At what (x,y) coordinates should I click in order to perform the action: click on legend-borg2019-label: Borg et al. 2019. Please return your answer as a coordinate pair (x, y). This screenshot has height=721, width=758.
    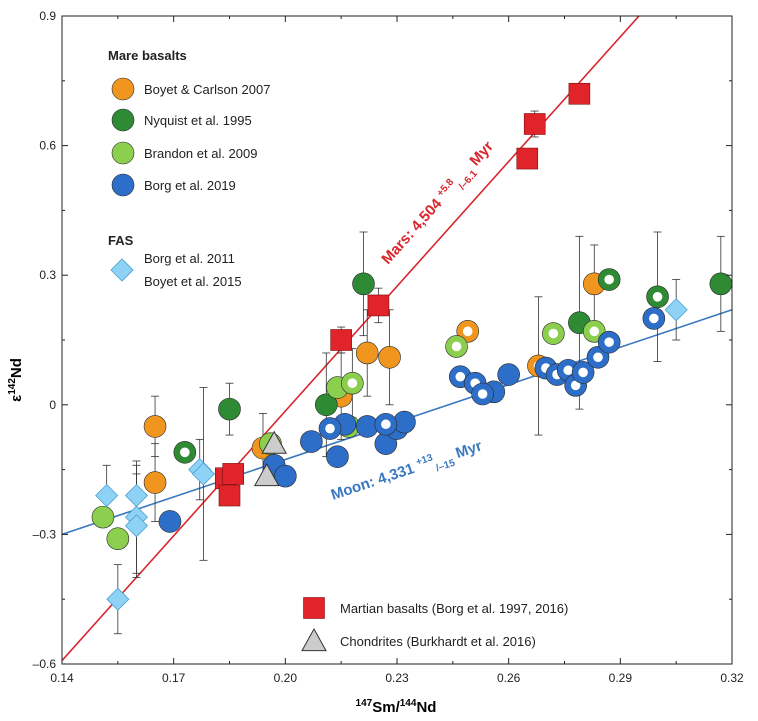
    Looking at the image, I should click on (190, 185).